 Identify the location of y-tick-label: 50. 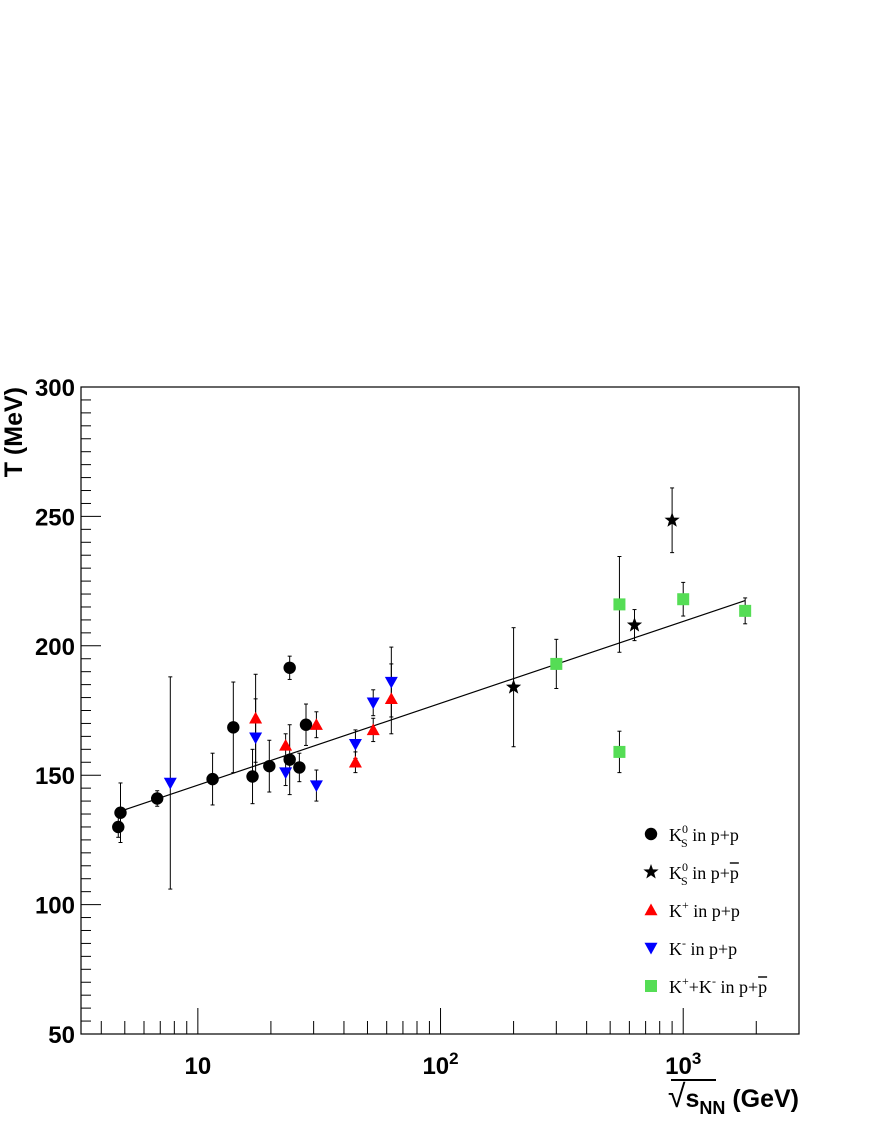
(61, 1035).